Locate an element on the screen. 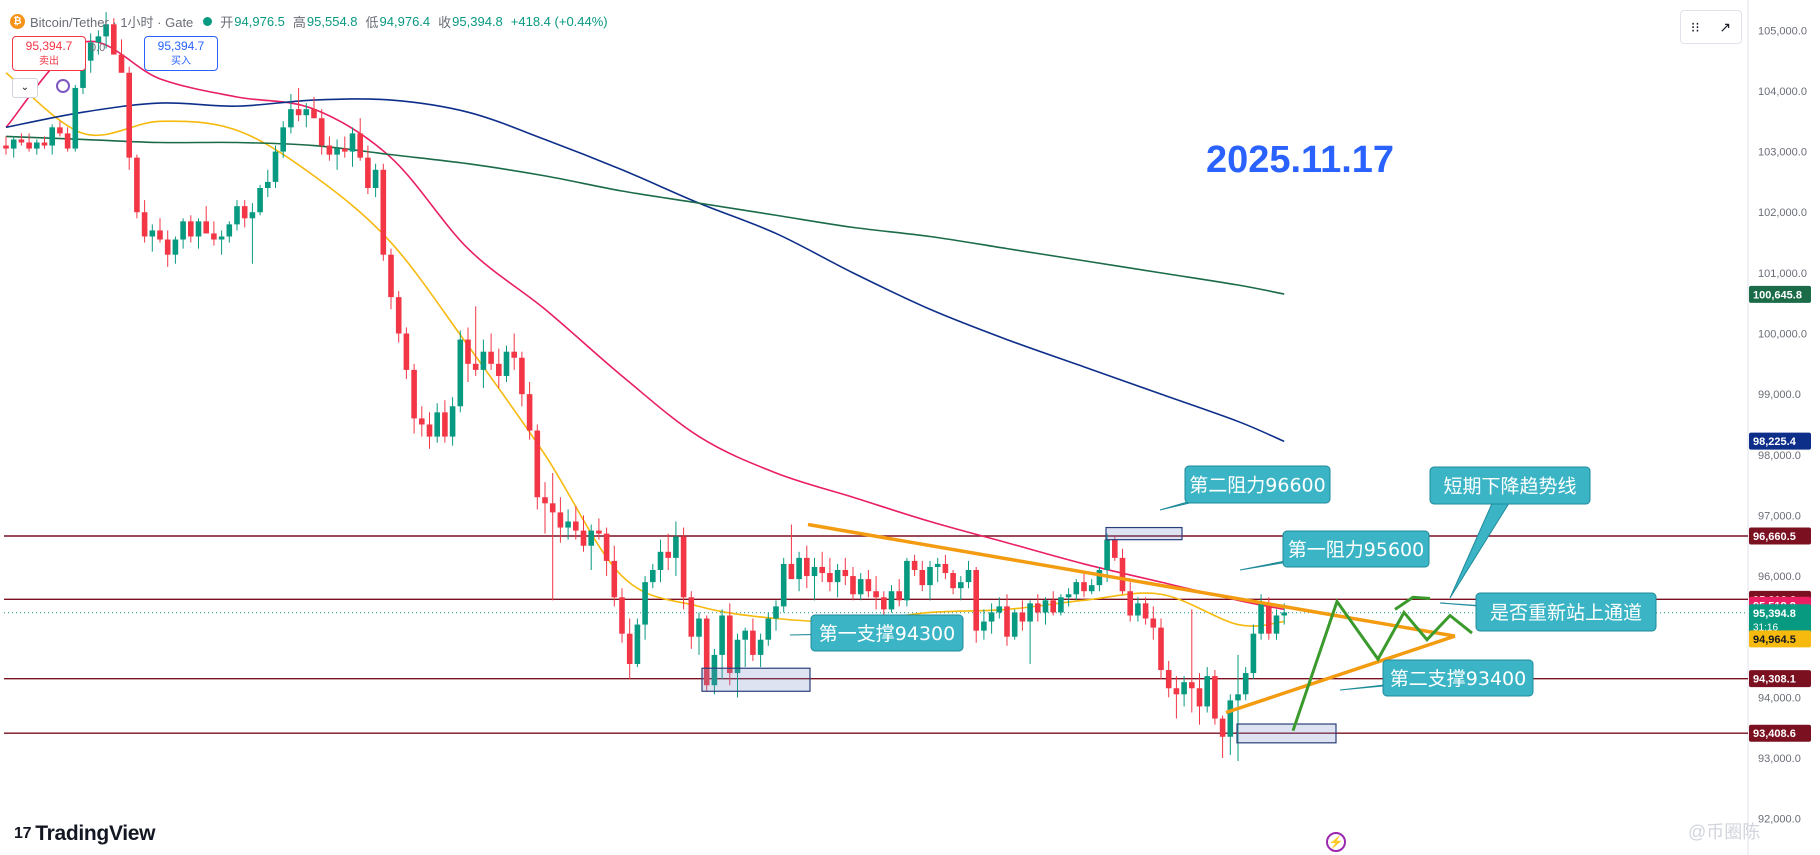 This screenshot has width=1820, height=855. support-1-callout is located at coordinates (887, 633).